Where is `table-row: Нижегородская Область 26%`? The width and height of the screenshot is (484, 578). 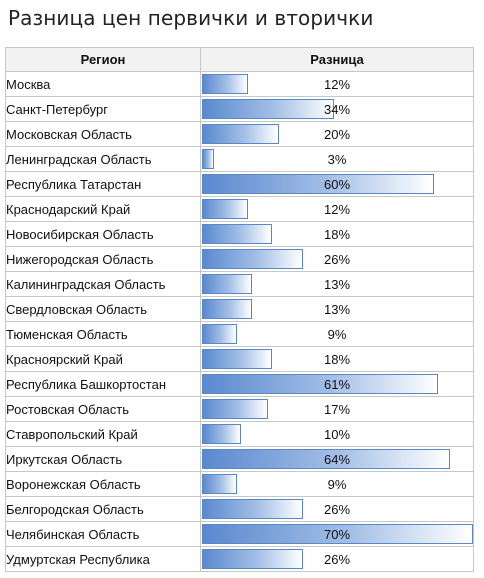 table-row: Нижегородская Область 26% is located at coordinates (239, 259).